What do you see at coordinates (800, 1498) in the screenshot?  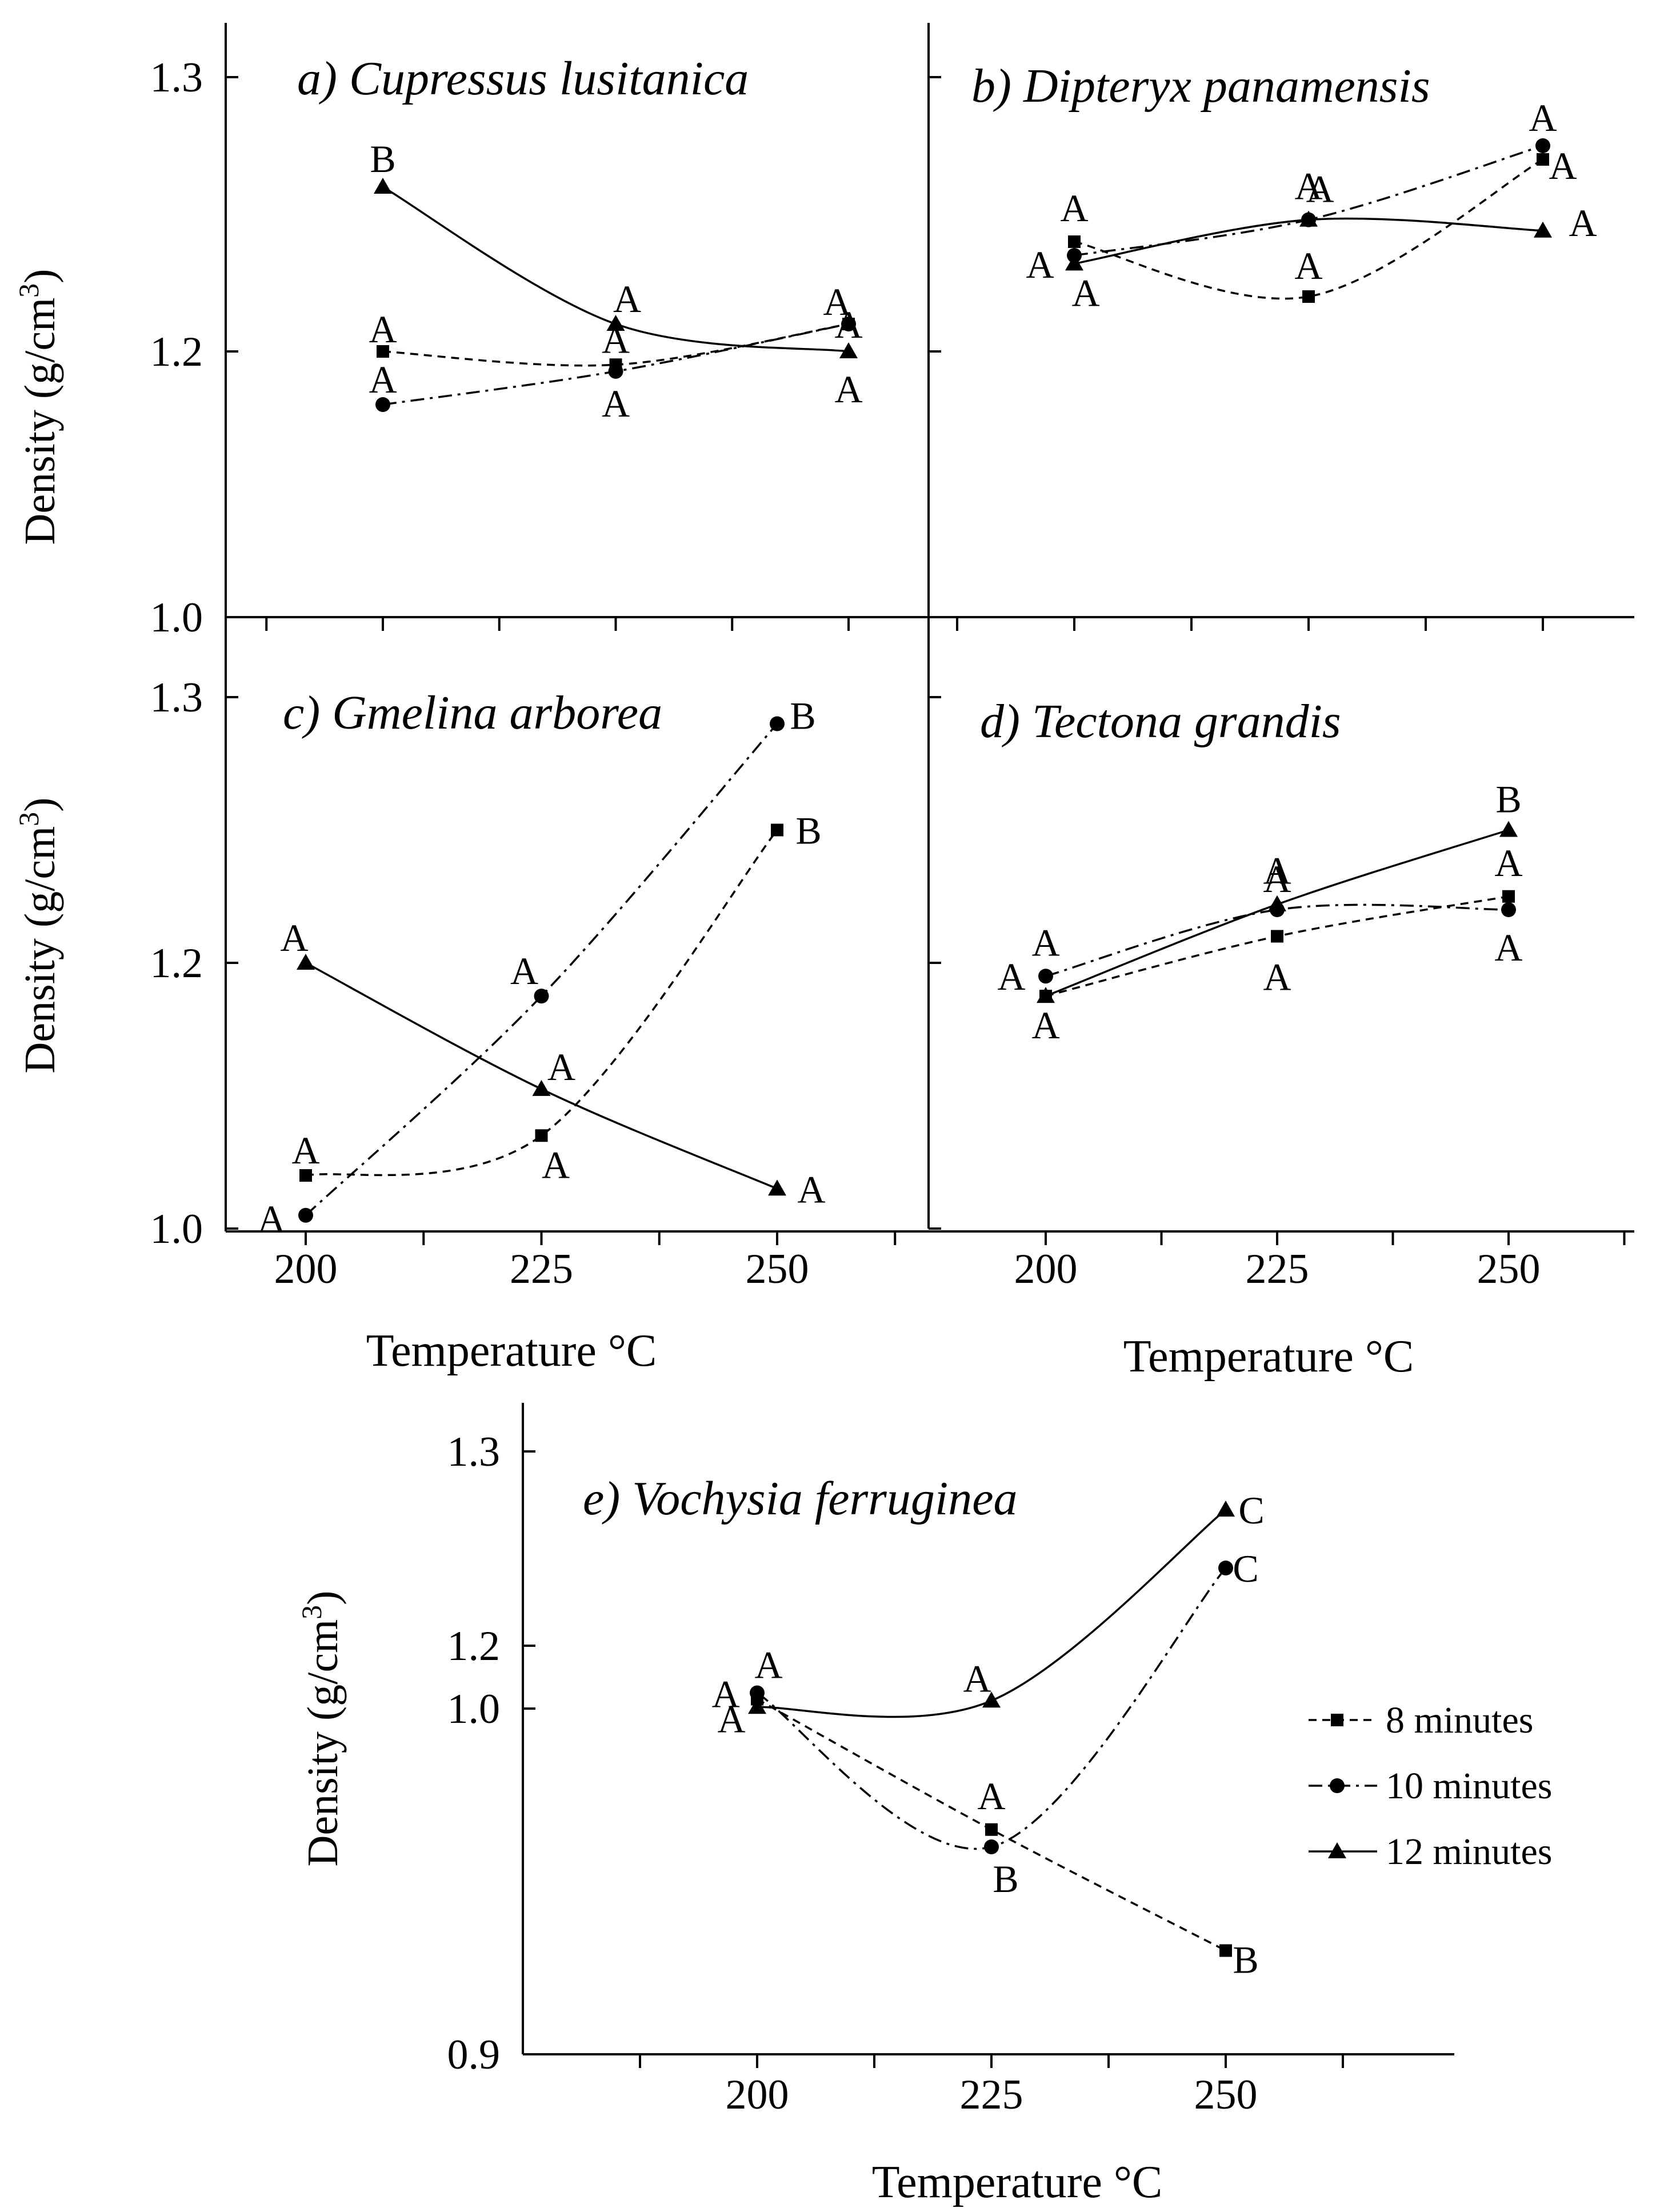 I see `panel-title: e) Vochysia ferruginea` at bounding box center [800, 1498].